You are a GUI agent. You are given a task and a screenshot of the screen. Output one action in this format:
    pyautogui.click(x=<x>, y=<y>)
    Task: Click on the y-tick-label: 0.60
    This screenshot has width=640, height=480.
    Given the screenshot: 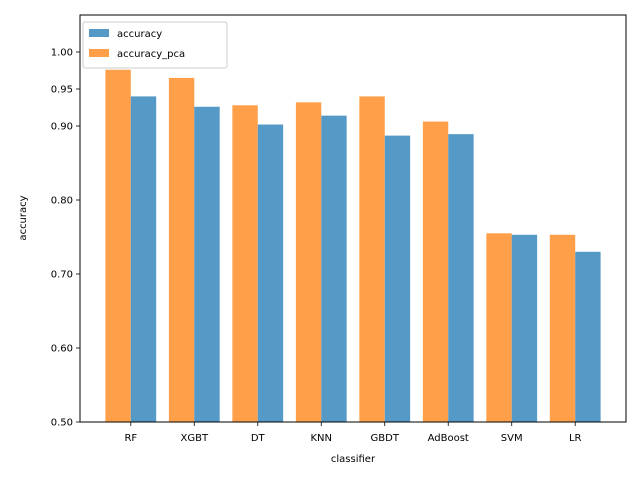 What is the action you would take?
    pyautogui.click(x=62, y=349)
    